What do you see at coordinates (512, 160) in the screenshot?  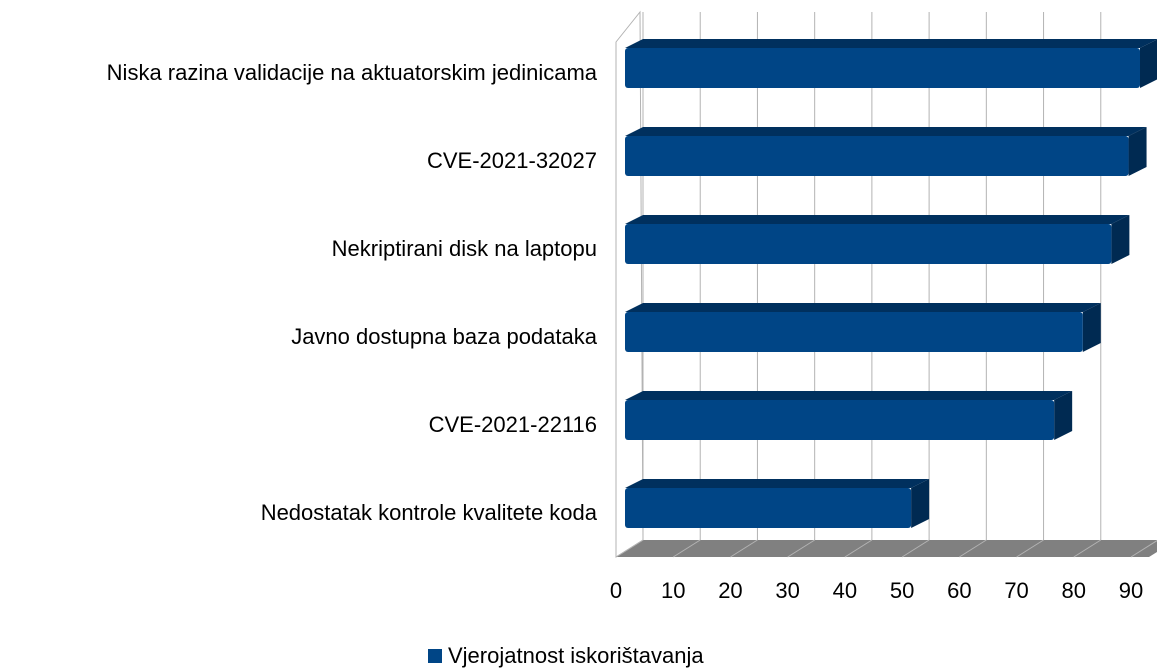 I see `y-tick-label: CVE-2021-32027` at bounding box center [512, 160].